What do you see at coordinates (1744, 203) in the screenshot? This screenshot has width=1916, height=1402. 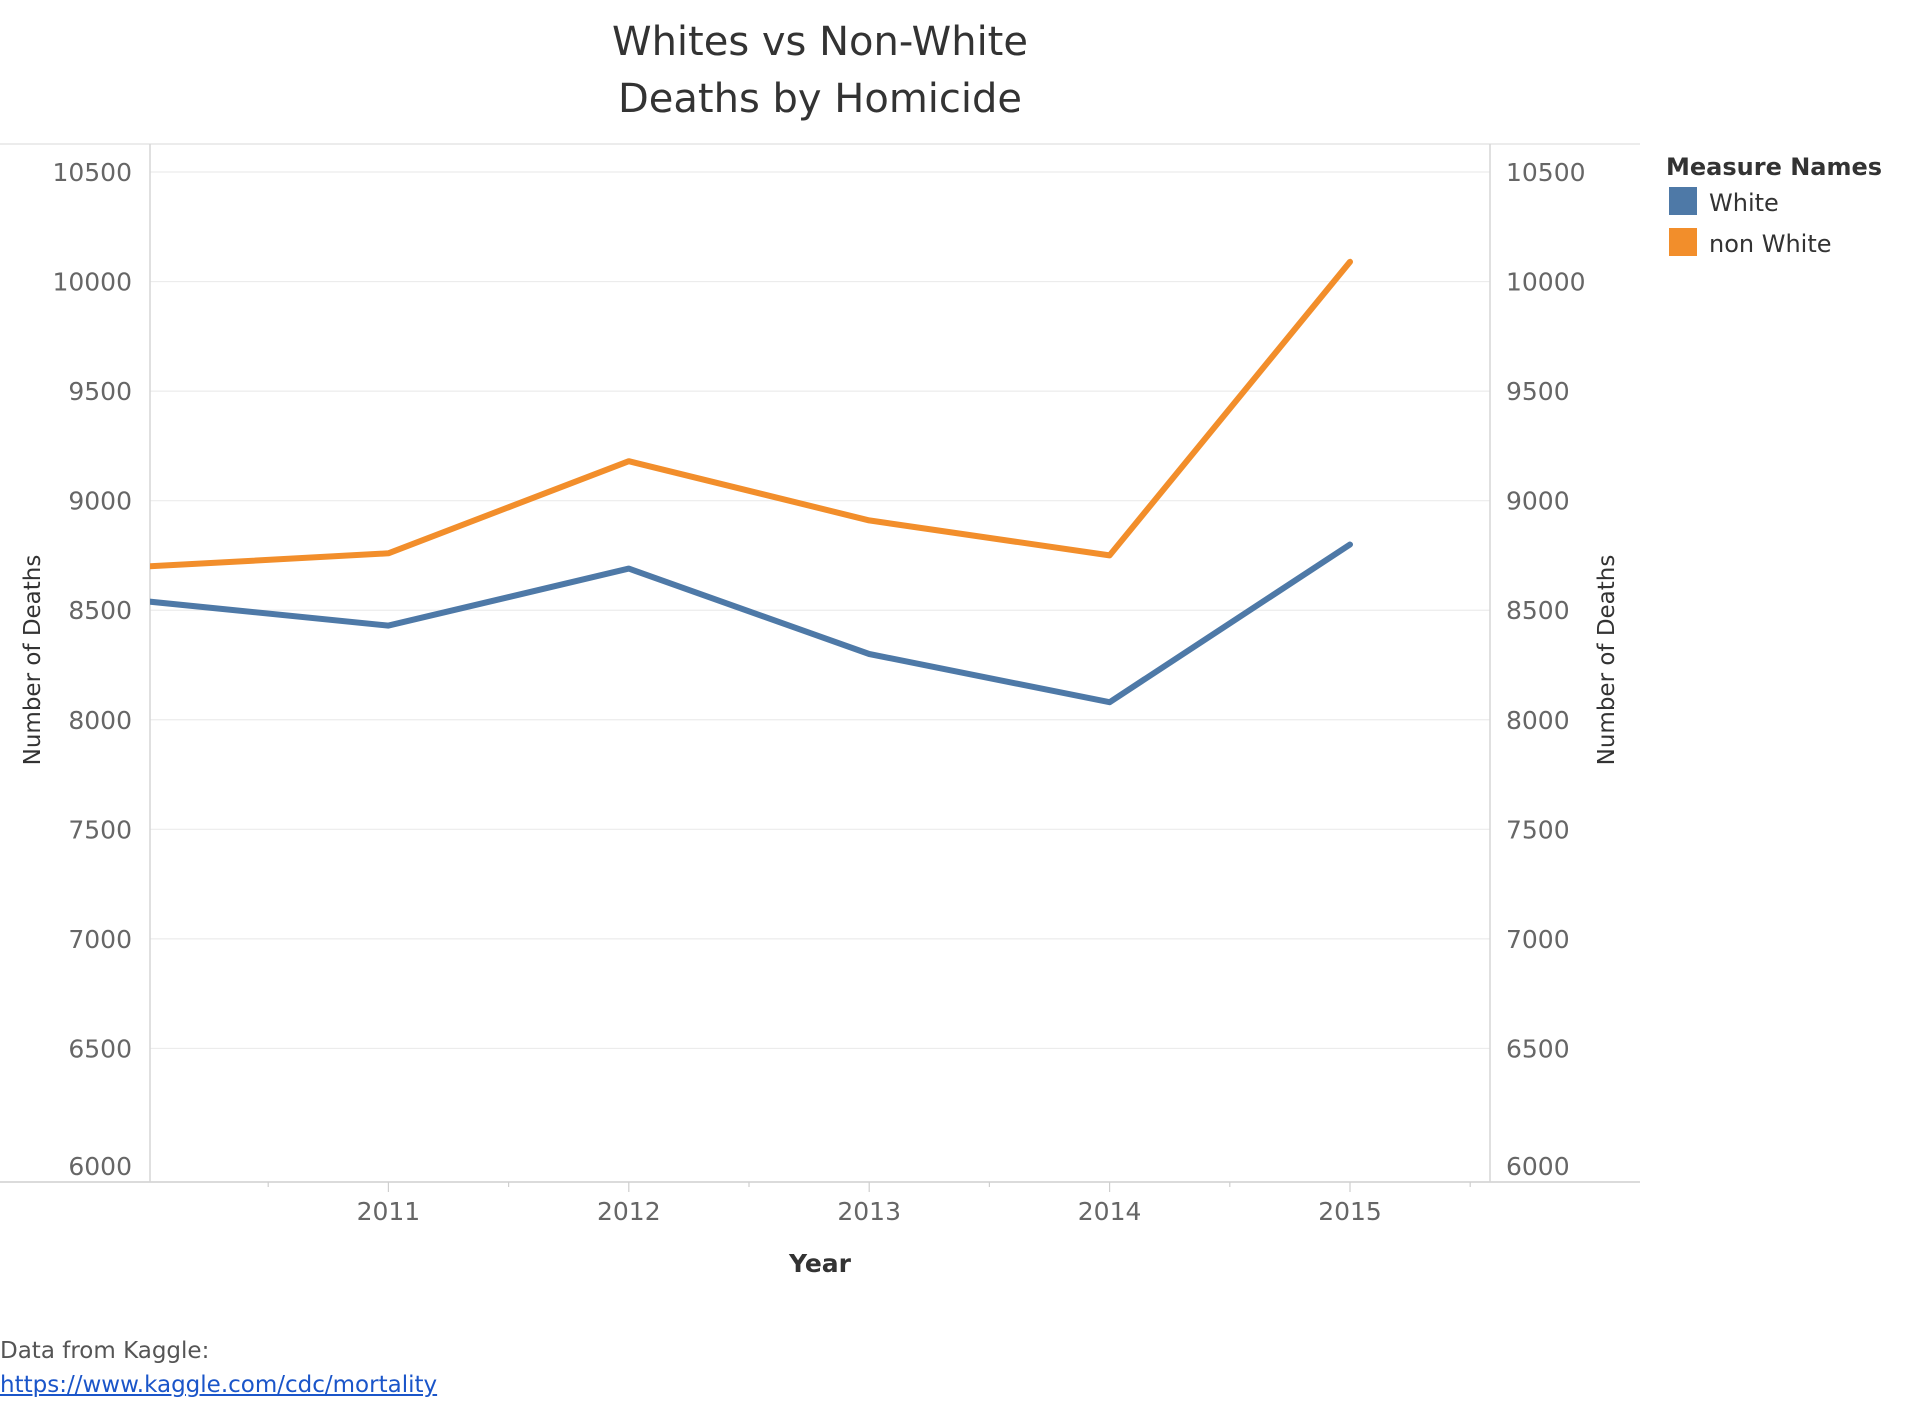 I see `legend-label-white: White` at bounding box center [1744, 203].